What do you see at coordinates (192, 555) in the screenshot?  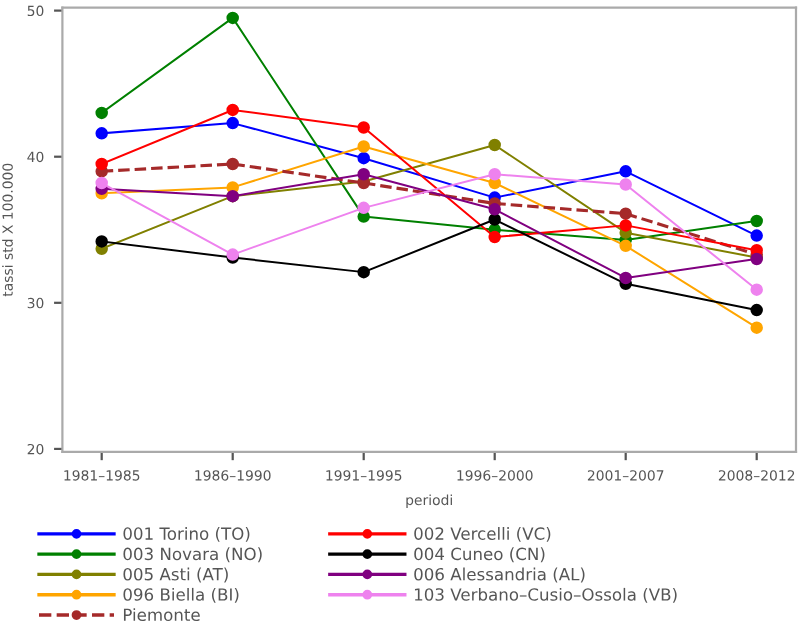 I see `legend-label: 003 Novara (NO)` at bounding box center [192, 555].